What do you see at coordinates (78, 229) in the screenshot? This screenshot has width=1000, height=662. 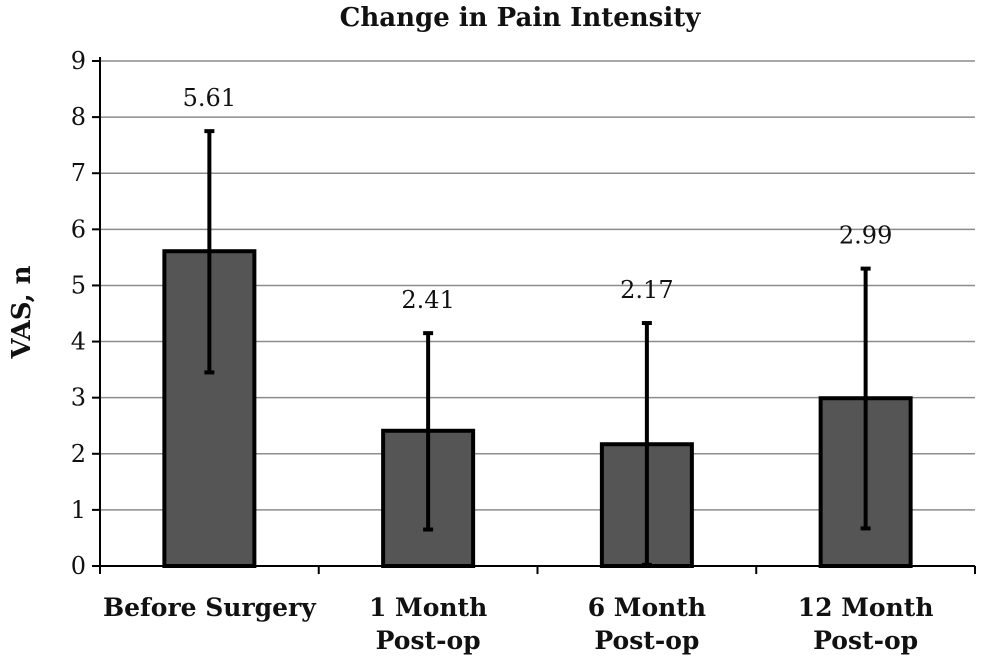 I see `y-tick-label: 6` at bounding box center [78, 229].